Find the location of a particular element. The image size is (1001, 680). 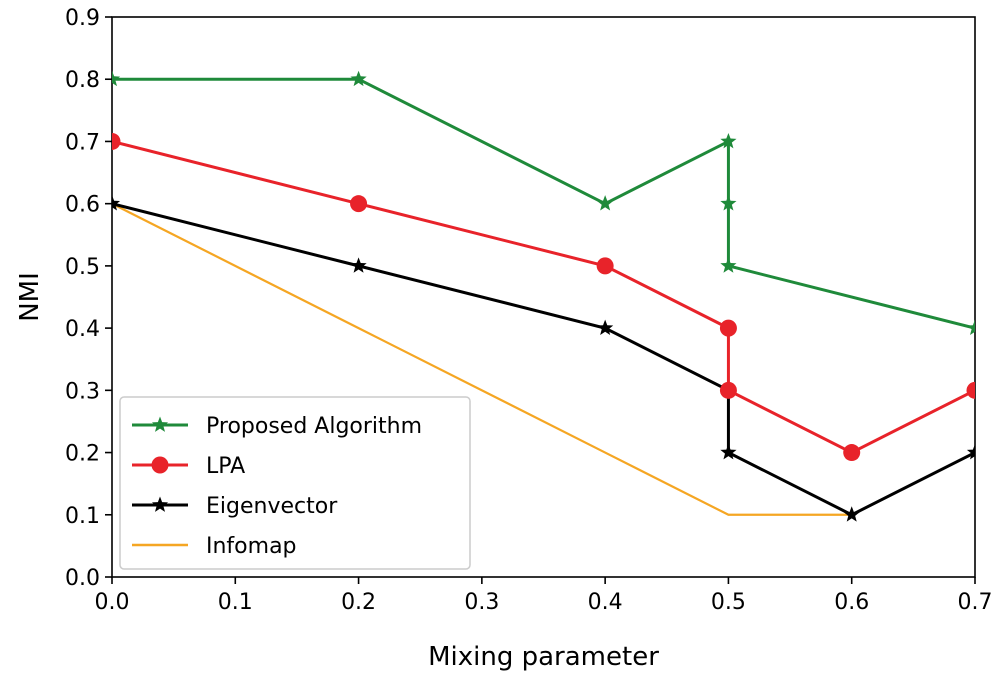

y-tick-label: 0.2 is located at coordinates (82, 454).